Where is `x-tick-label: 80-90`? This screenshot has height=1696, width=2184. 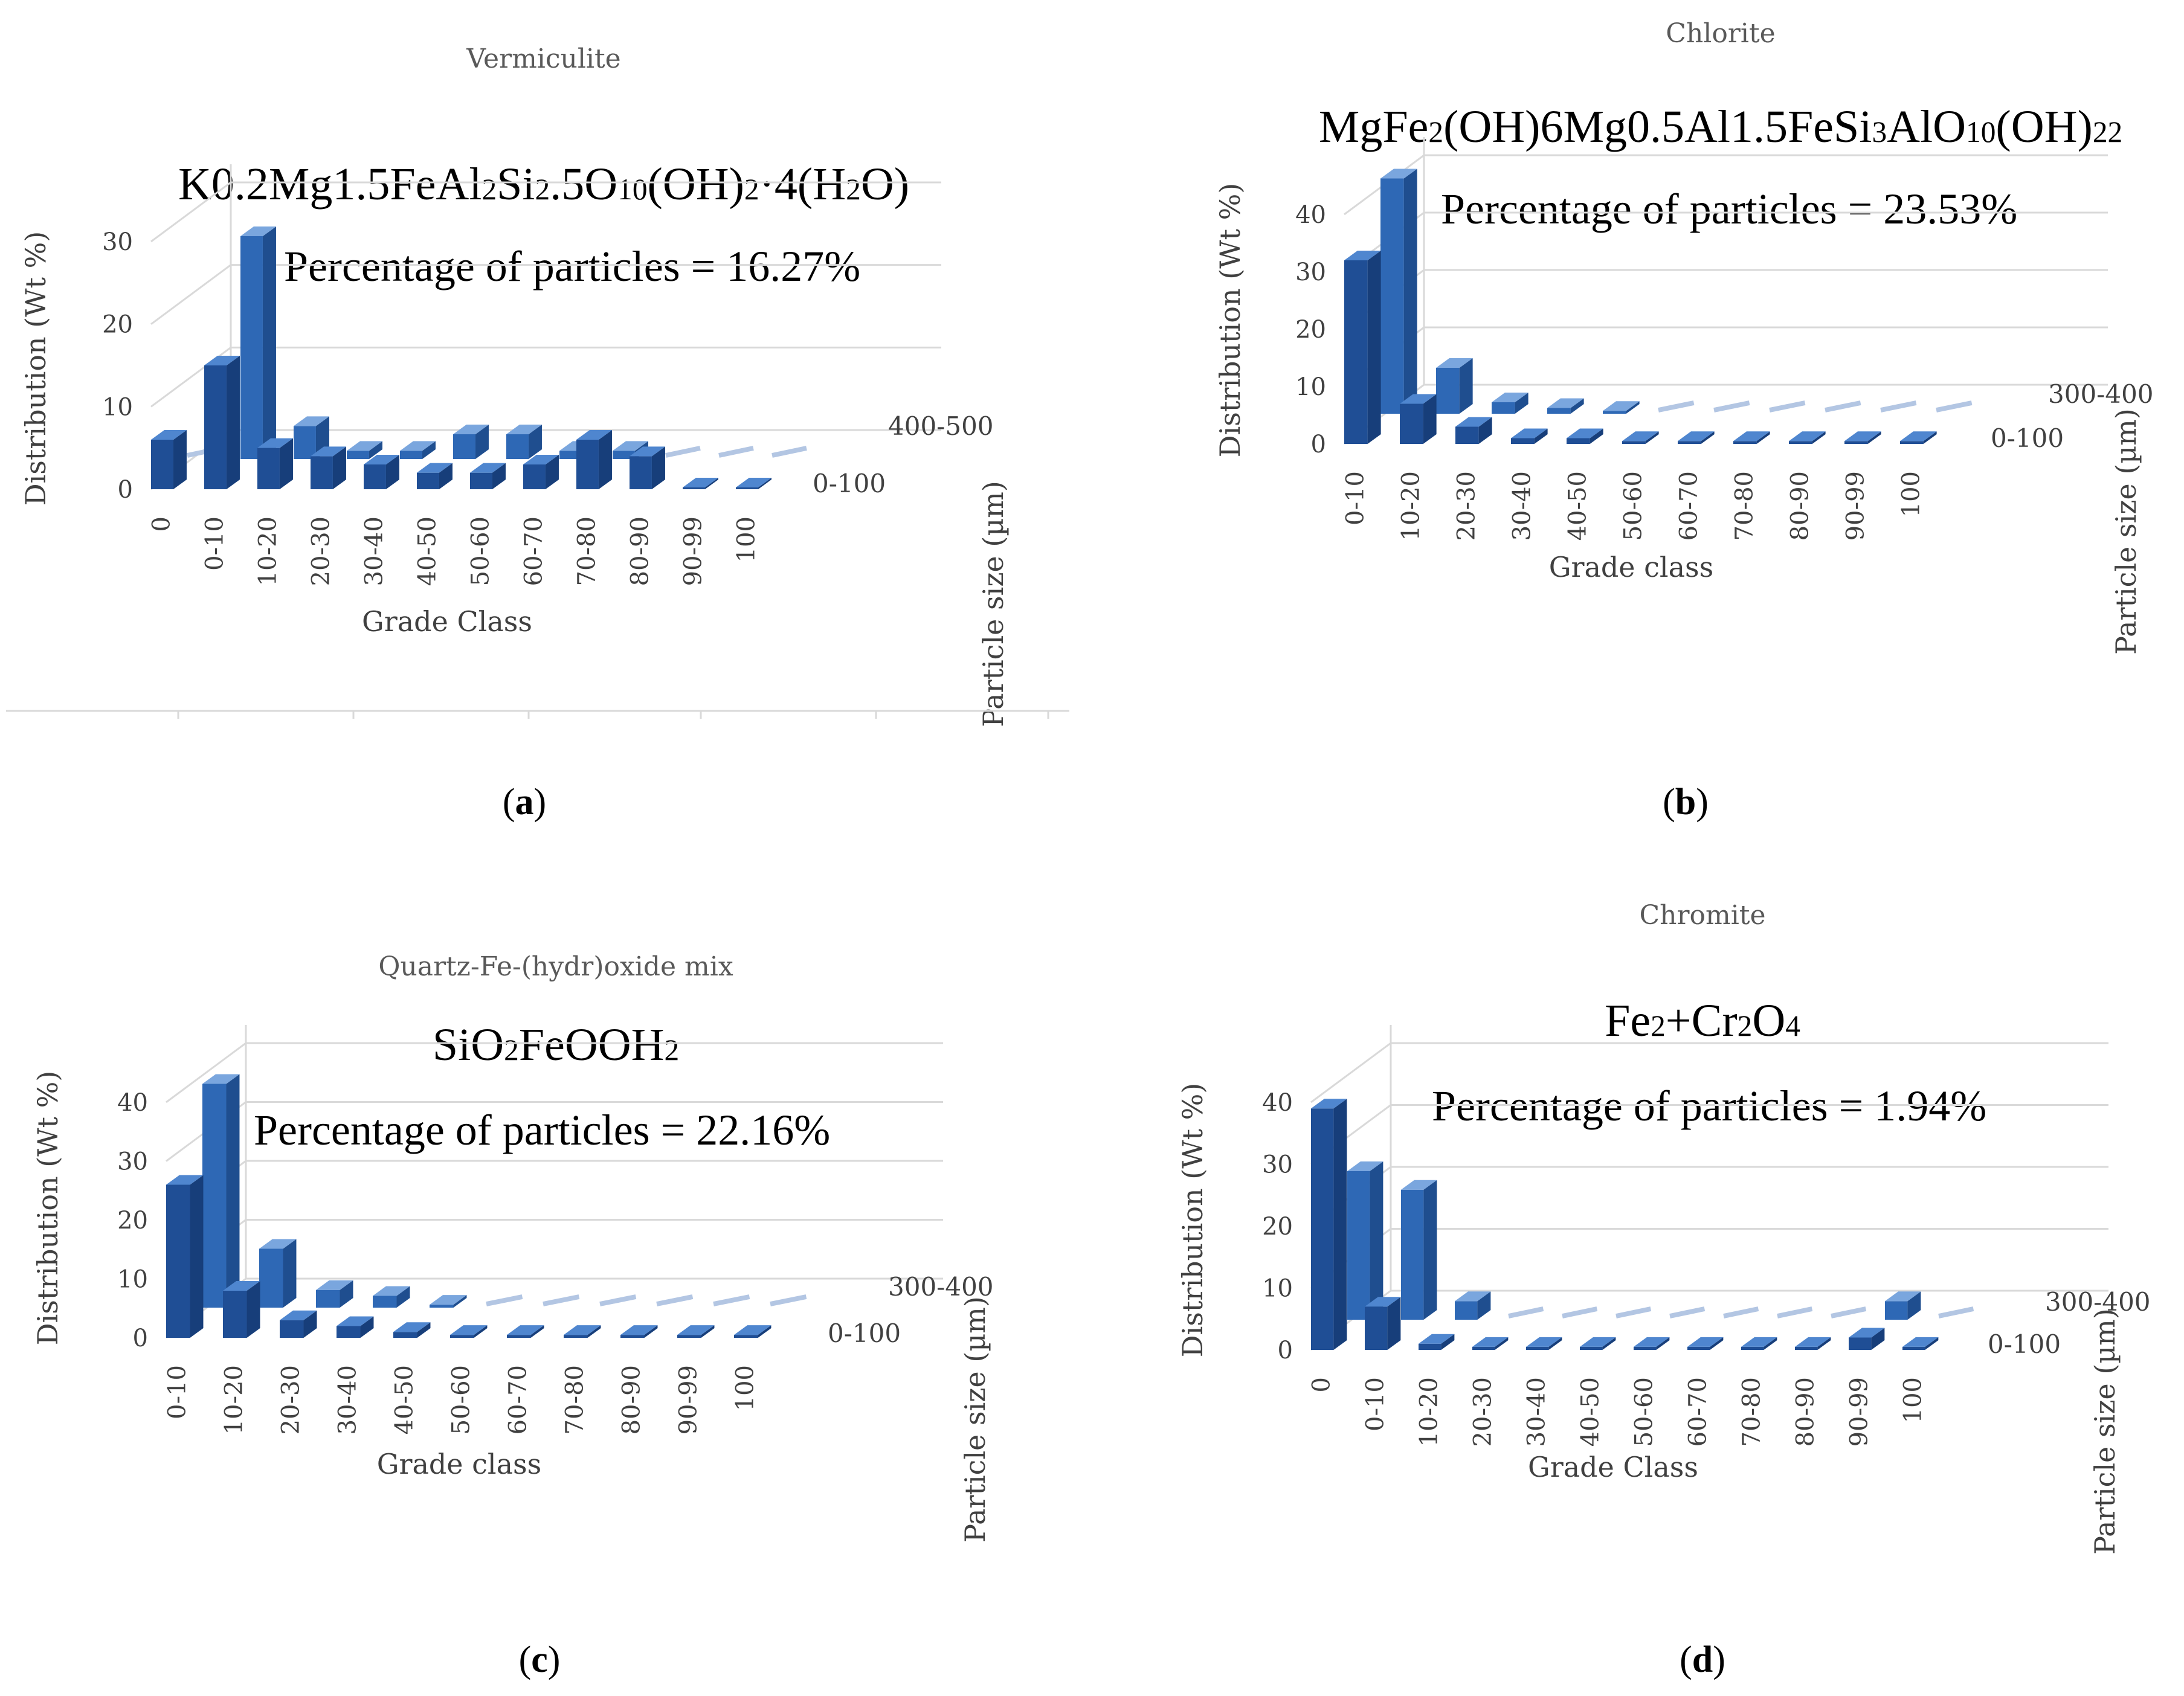
x-tick-label: 80-90 is located at coordinates (1806, 1412).